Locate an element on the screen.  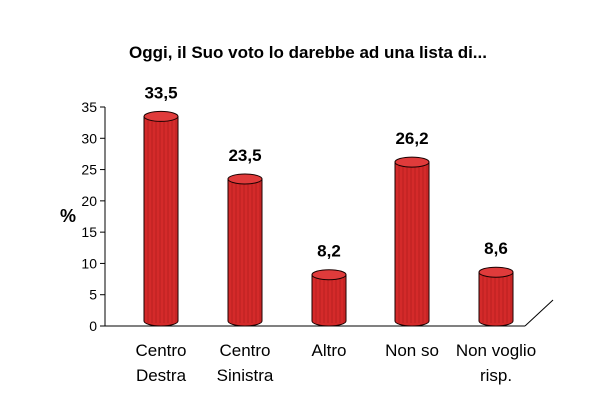
y-axis-label: % is located at coordinates (68, 216).